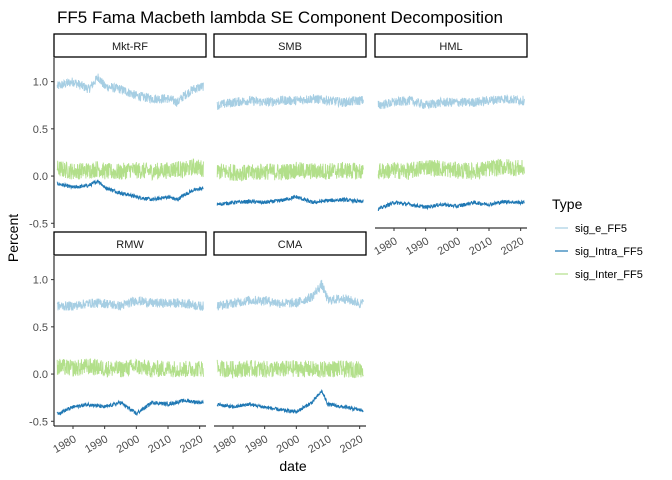 Image resolution: width=672 pixels, height=480 pixels. What do you see at coordinates (130, 368) in the screenshot?
I see `series-line-rmw-sig-inter-ff5` at bounding box center [130, 368].